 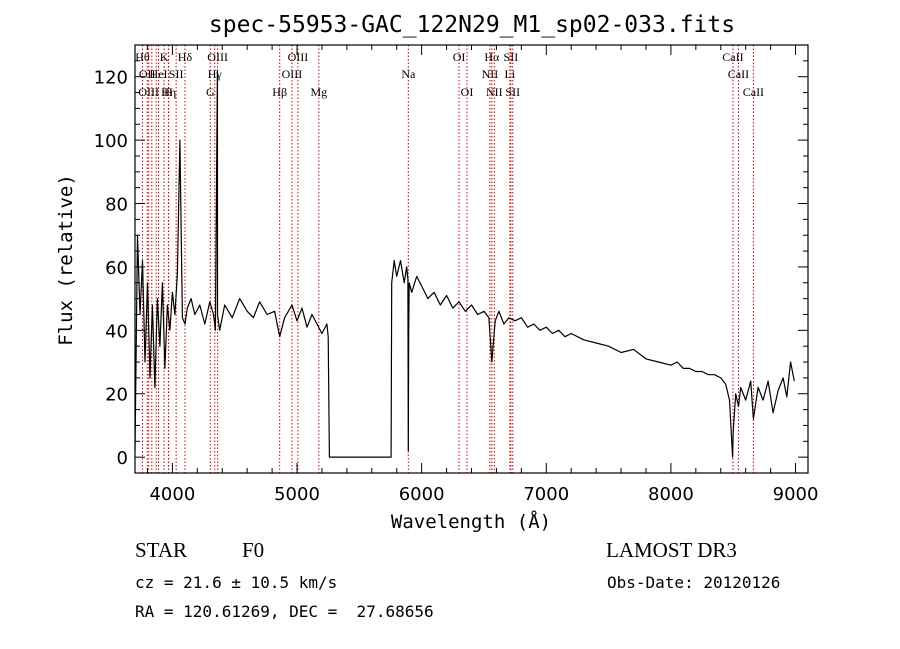 I want to click on x-tick-label: 9000, so click(x=796, y=494).